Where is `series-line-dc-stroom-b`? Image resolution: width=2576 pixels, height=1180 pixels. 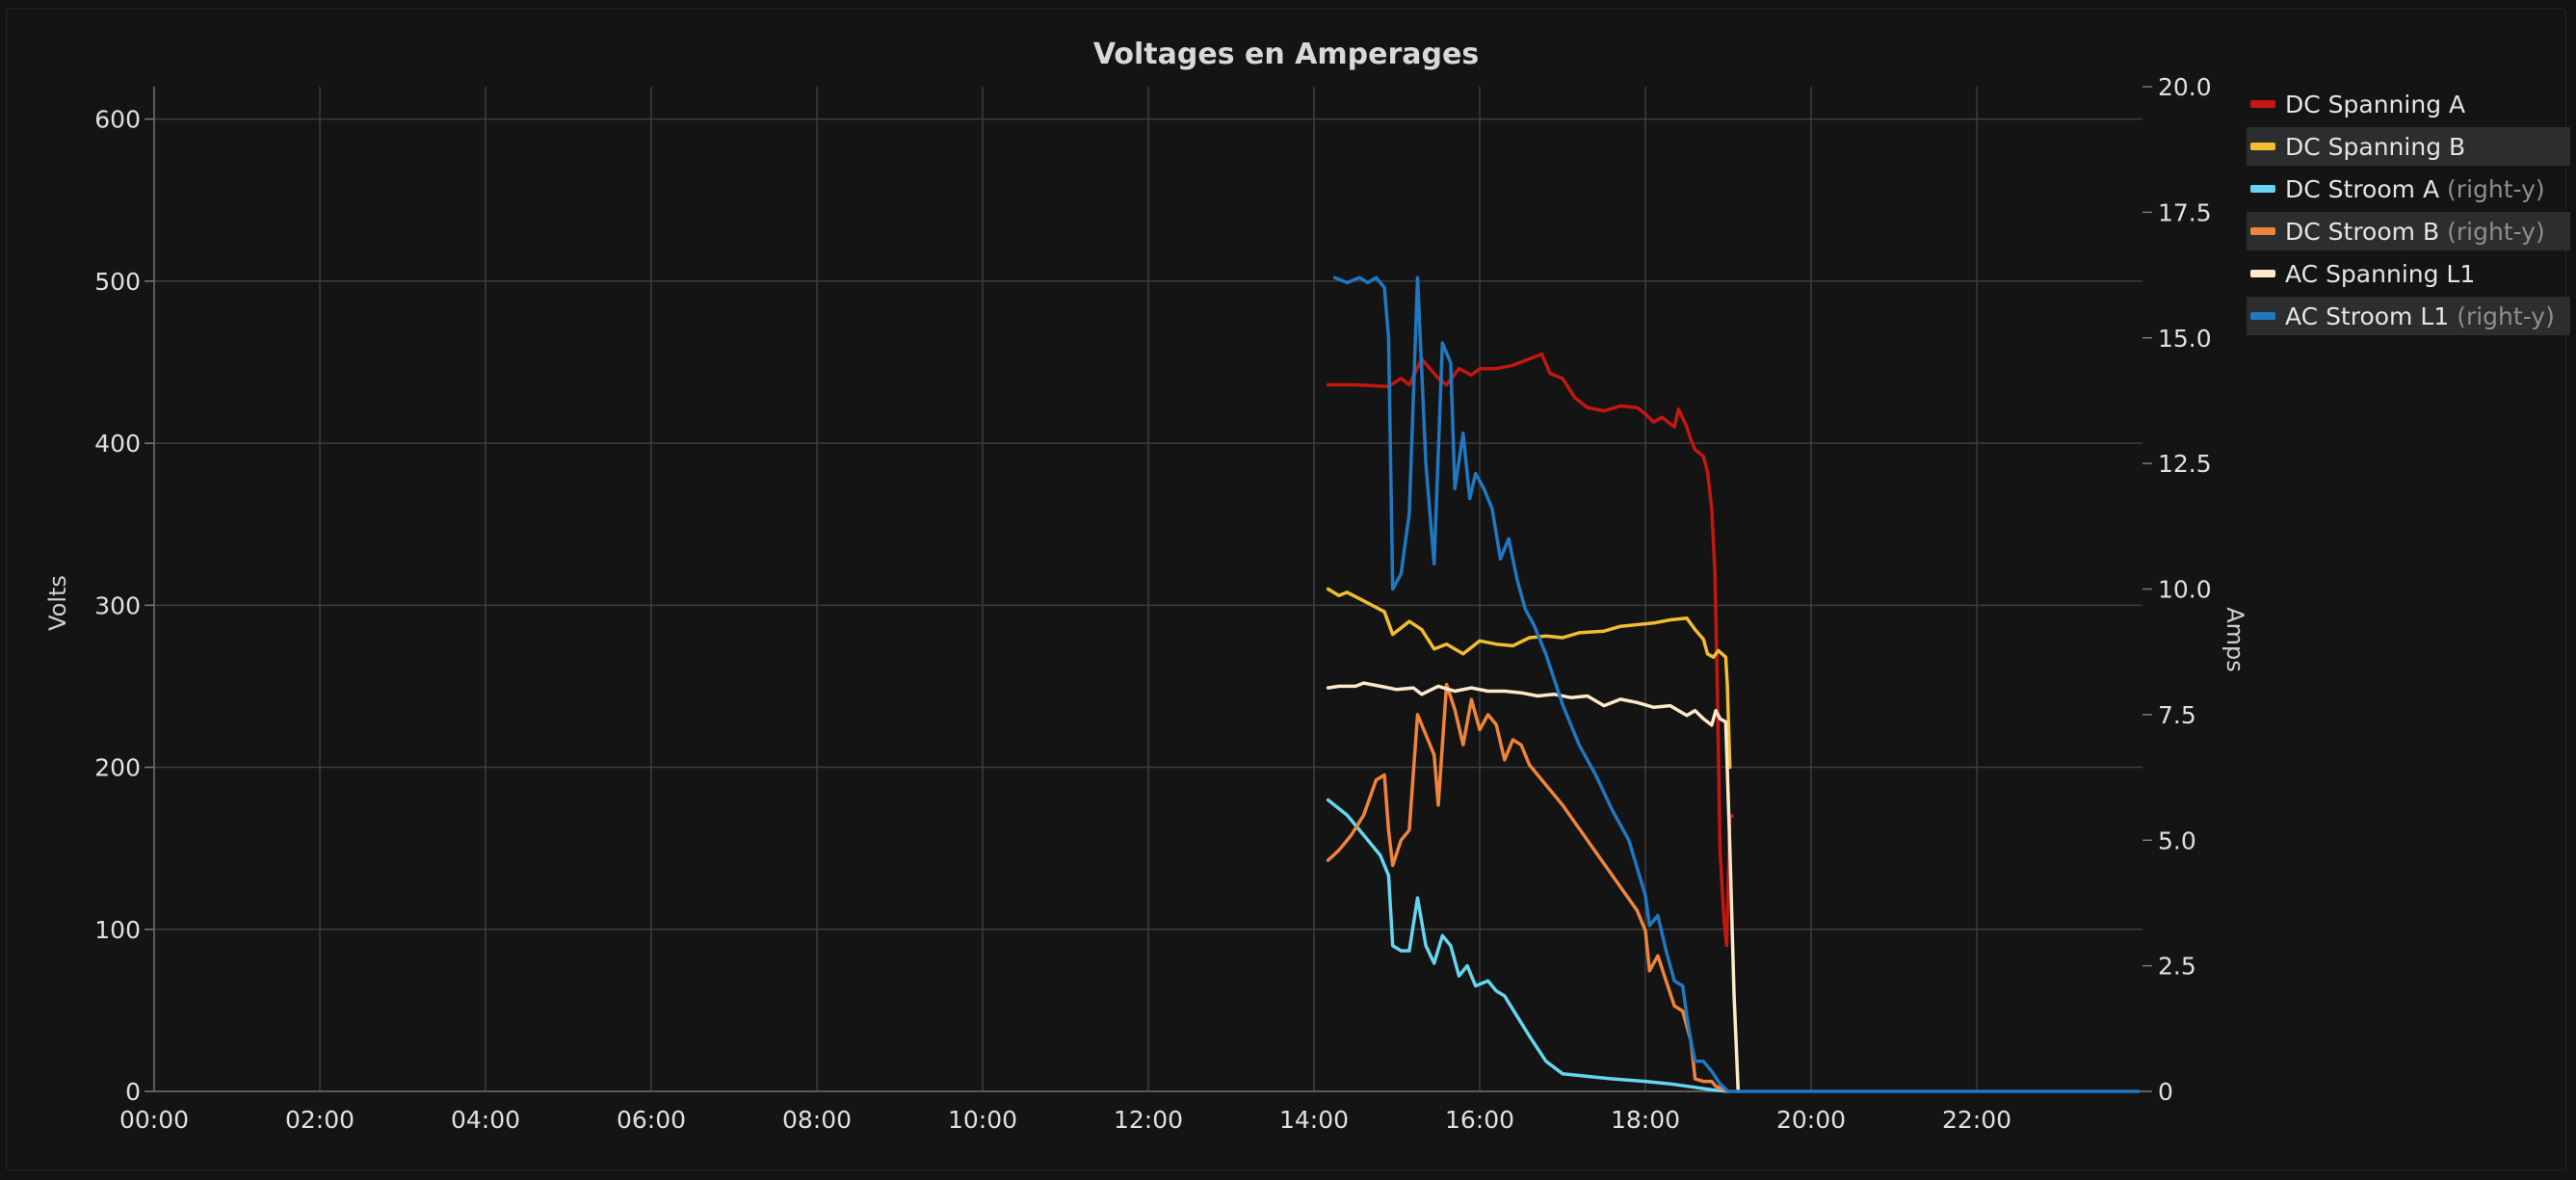
series-line-dc-stroom-b is located at coordinates (1528, 887).